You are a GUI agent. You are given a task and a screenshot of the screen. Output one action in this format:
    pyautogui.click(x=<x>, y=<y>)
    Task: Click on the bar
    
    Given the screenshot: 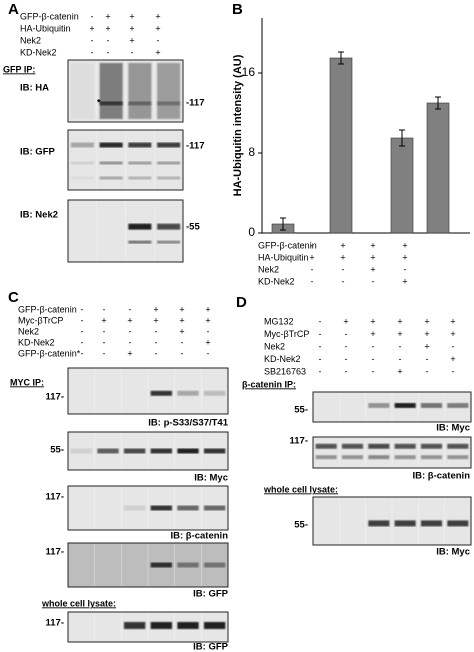 What is the action you would take?
    pyautogui.click(x=438, y=168)
    